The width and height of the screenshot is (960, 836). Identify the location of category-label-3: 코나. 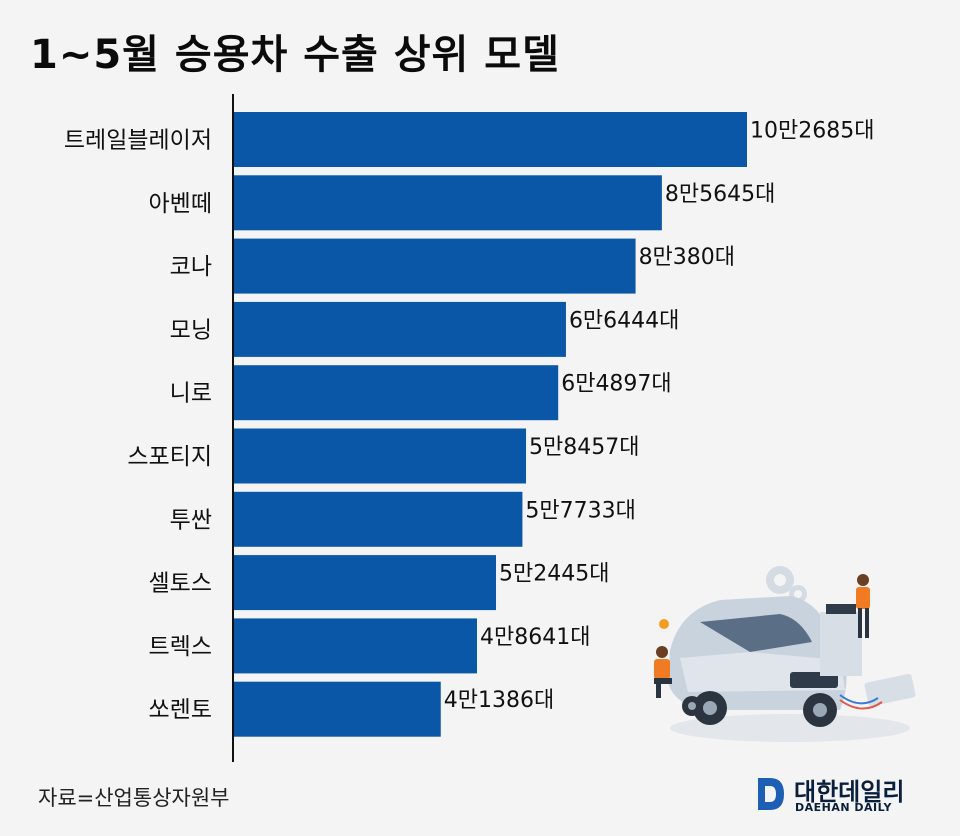
(191, 267).